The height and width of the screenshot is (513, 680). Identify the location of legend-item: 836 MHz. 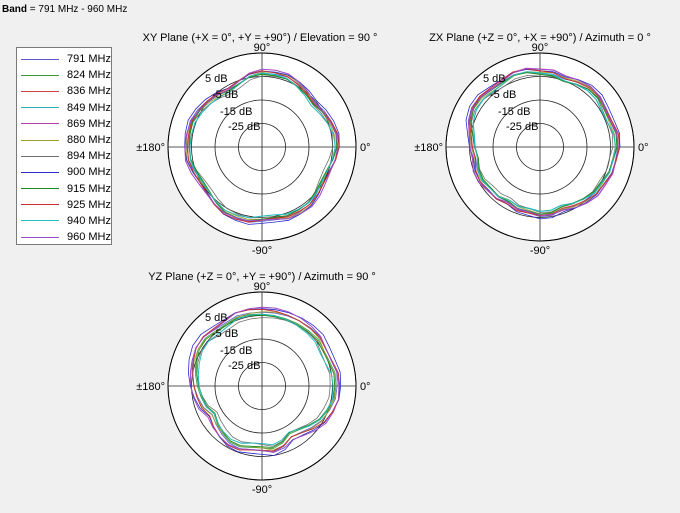
(64, 91).